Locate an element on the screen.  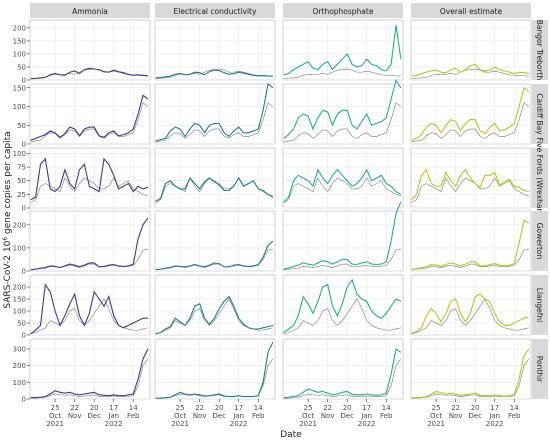
y-tick-label-4-1: 50 is located at coordinates (21, 324).